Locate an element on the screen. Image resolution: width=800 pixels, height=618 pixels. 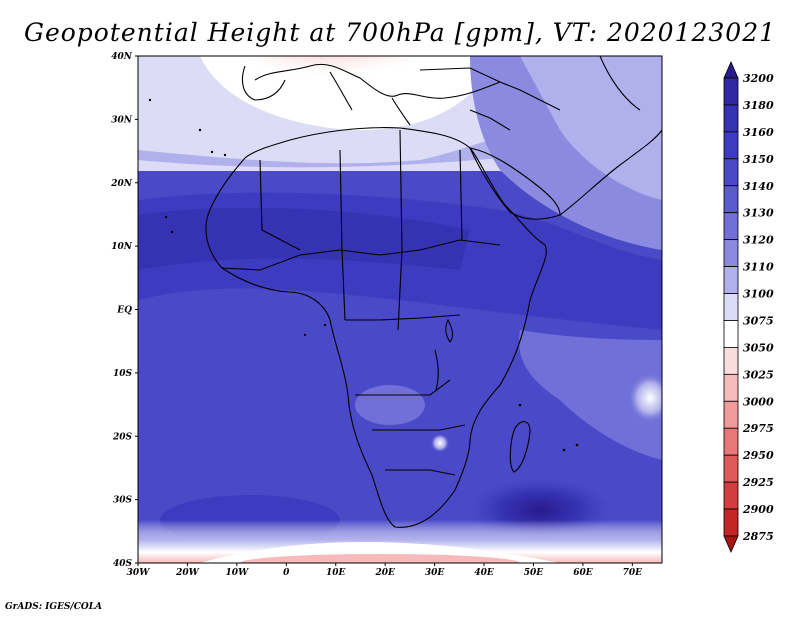
colorbar-label: 3000 is located at coordinates (758, 401).